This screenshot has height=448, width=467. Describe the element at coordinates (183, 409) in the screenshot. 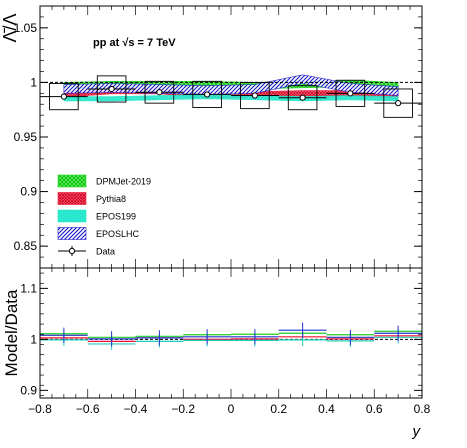

I see `x-tick-label: −0.2` at that location.